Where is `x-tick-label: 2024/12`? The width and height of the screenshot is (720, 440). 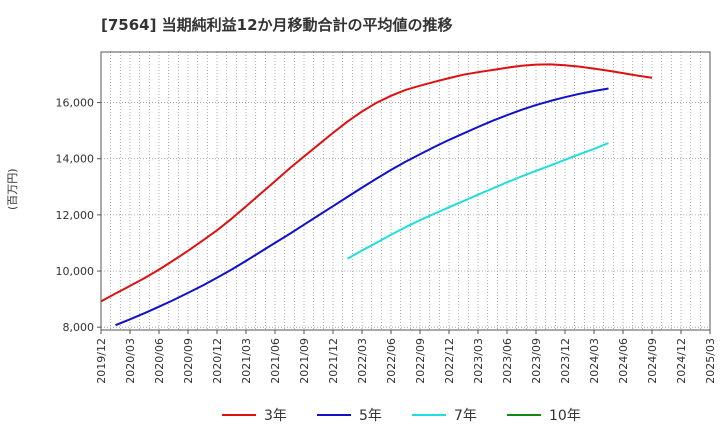
x-tick-label: 2024/12 is located at coordinates (681, 361).